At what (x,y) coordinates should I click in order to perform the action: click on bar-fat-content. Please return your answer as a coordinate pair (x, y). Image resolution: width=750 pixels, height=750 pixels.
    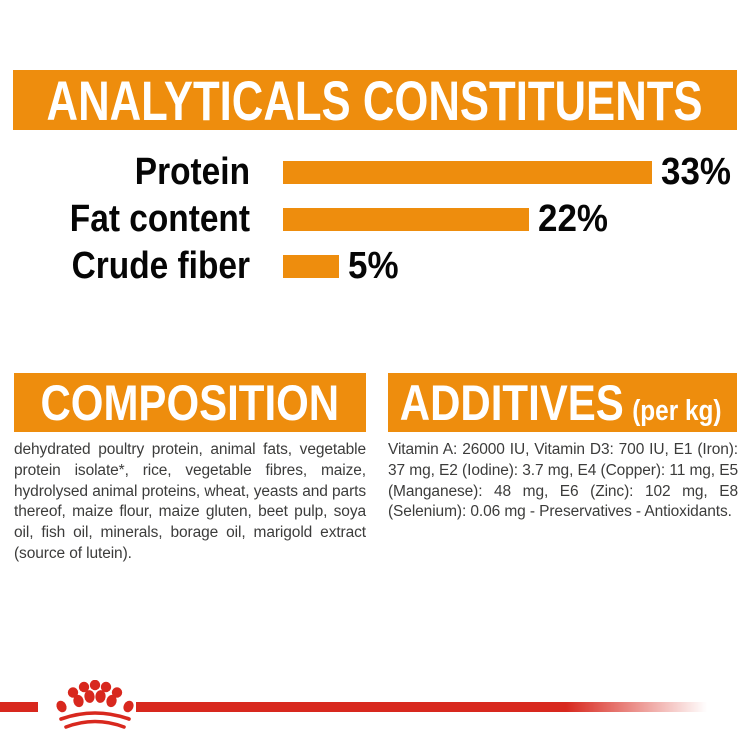
    Looking at the image, I should click on (406, 219).